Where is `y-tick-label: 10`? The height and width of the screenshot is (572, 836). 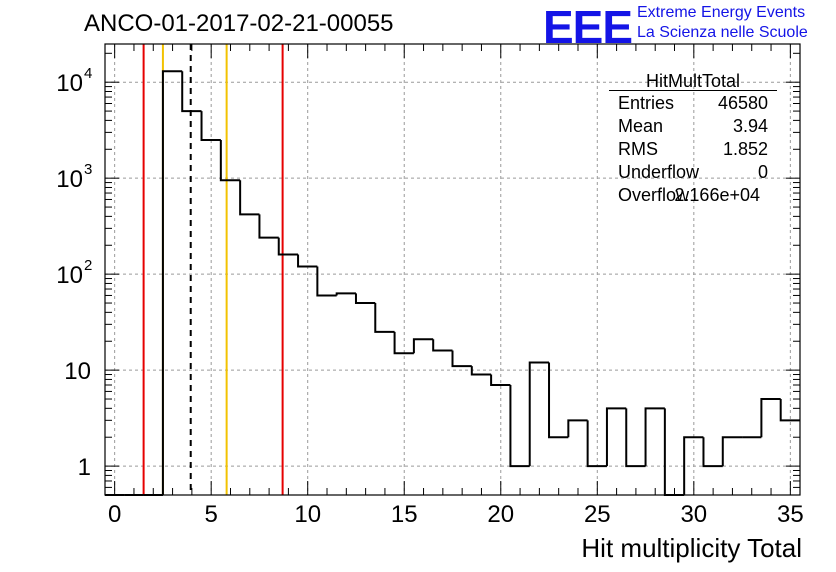
y-tick-label: 10 is located at coordinates (77, 371).